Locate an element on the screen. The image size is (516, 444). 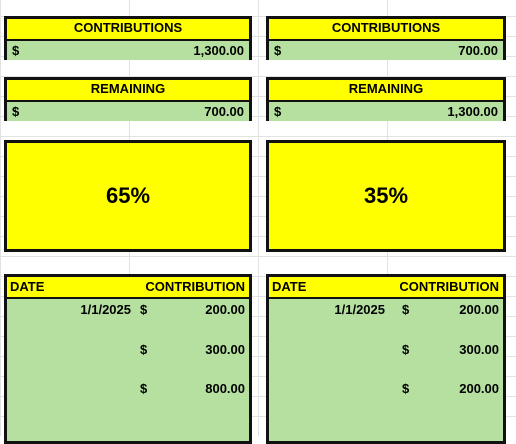
left-percent-value: 65% is located at coordinates (128, 195).